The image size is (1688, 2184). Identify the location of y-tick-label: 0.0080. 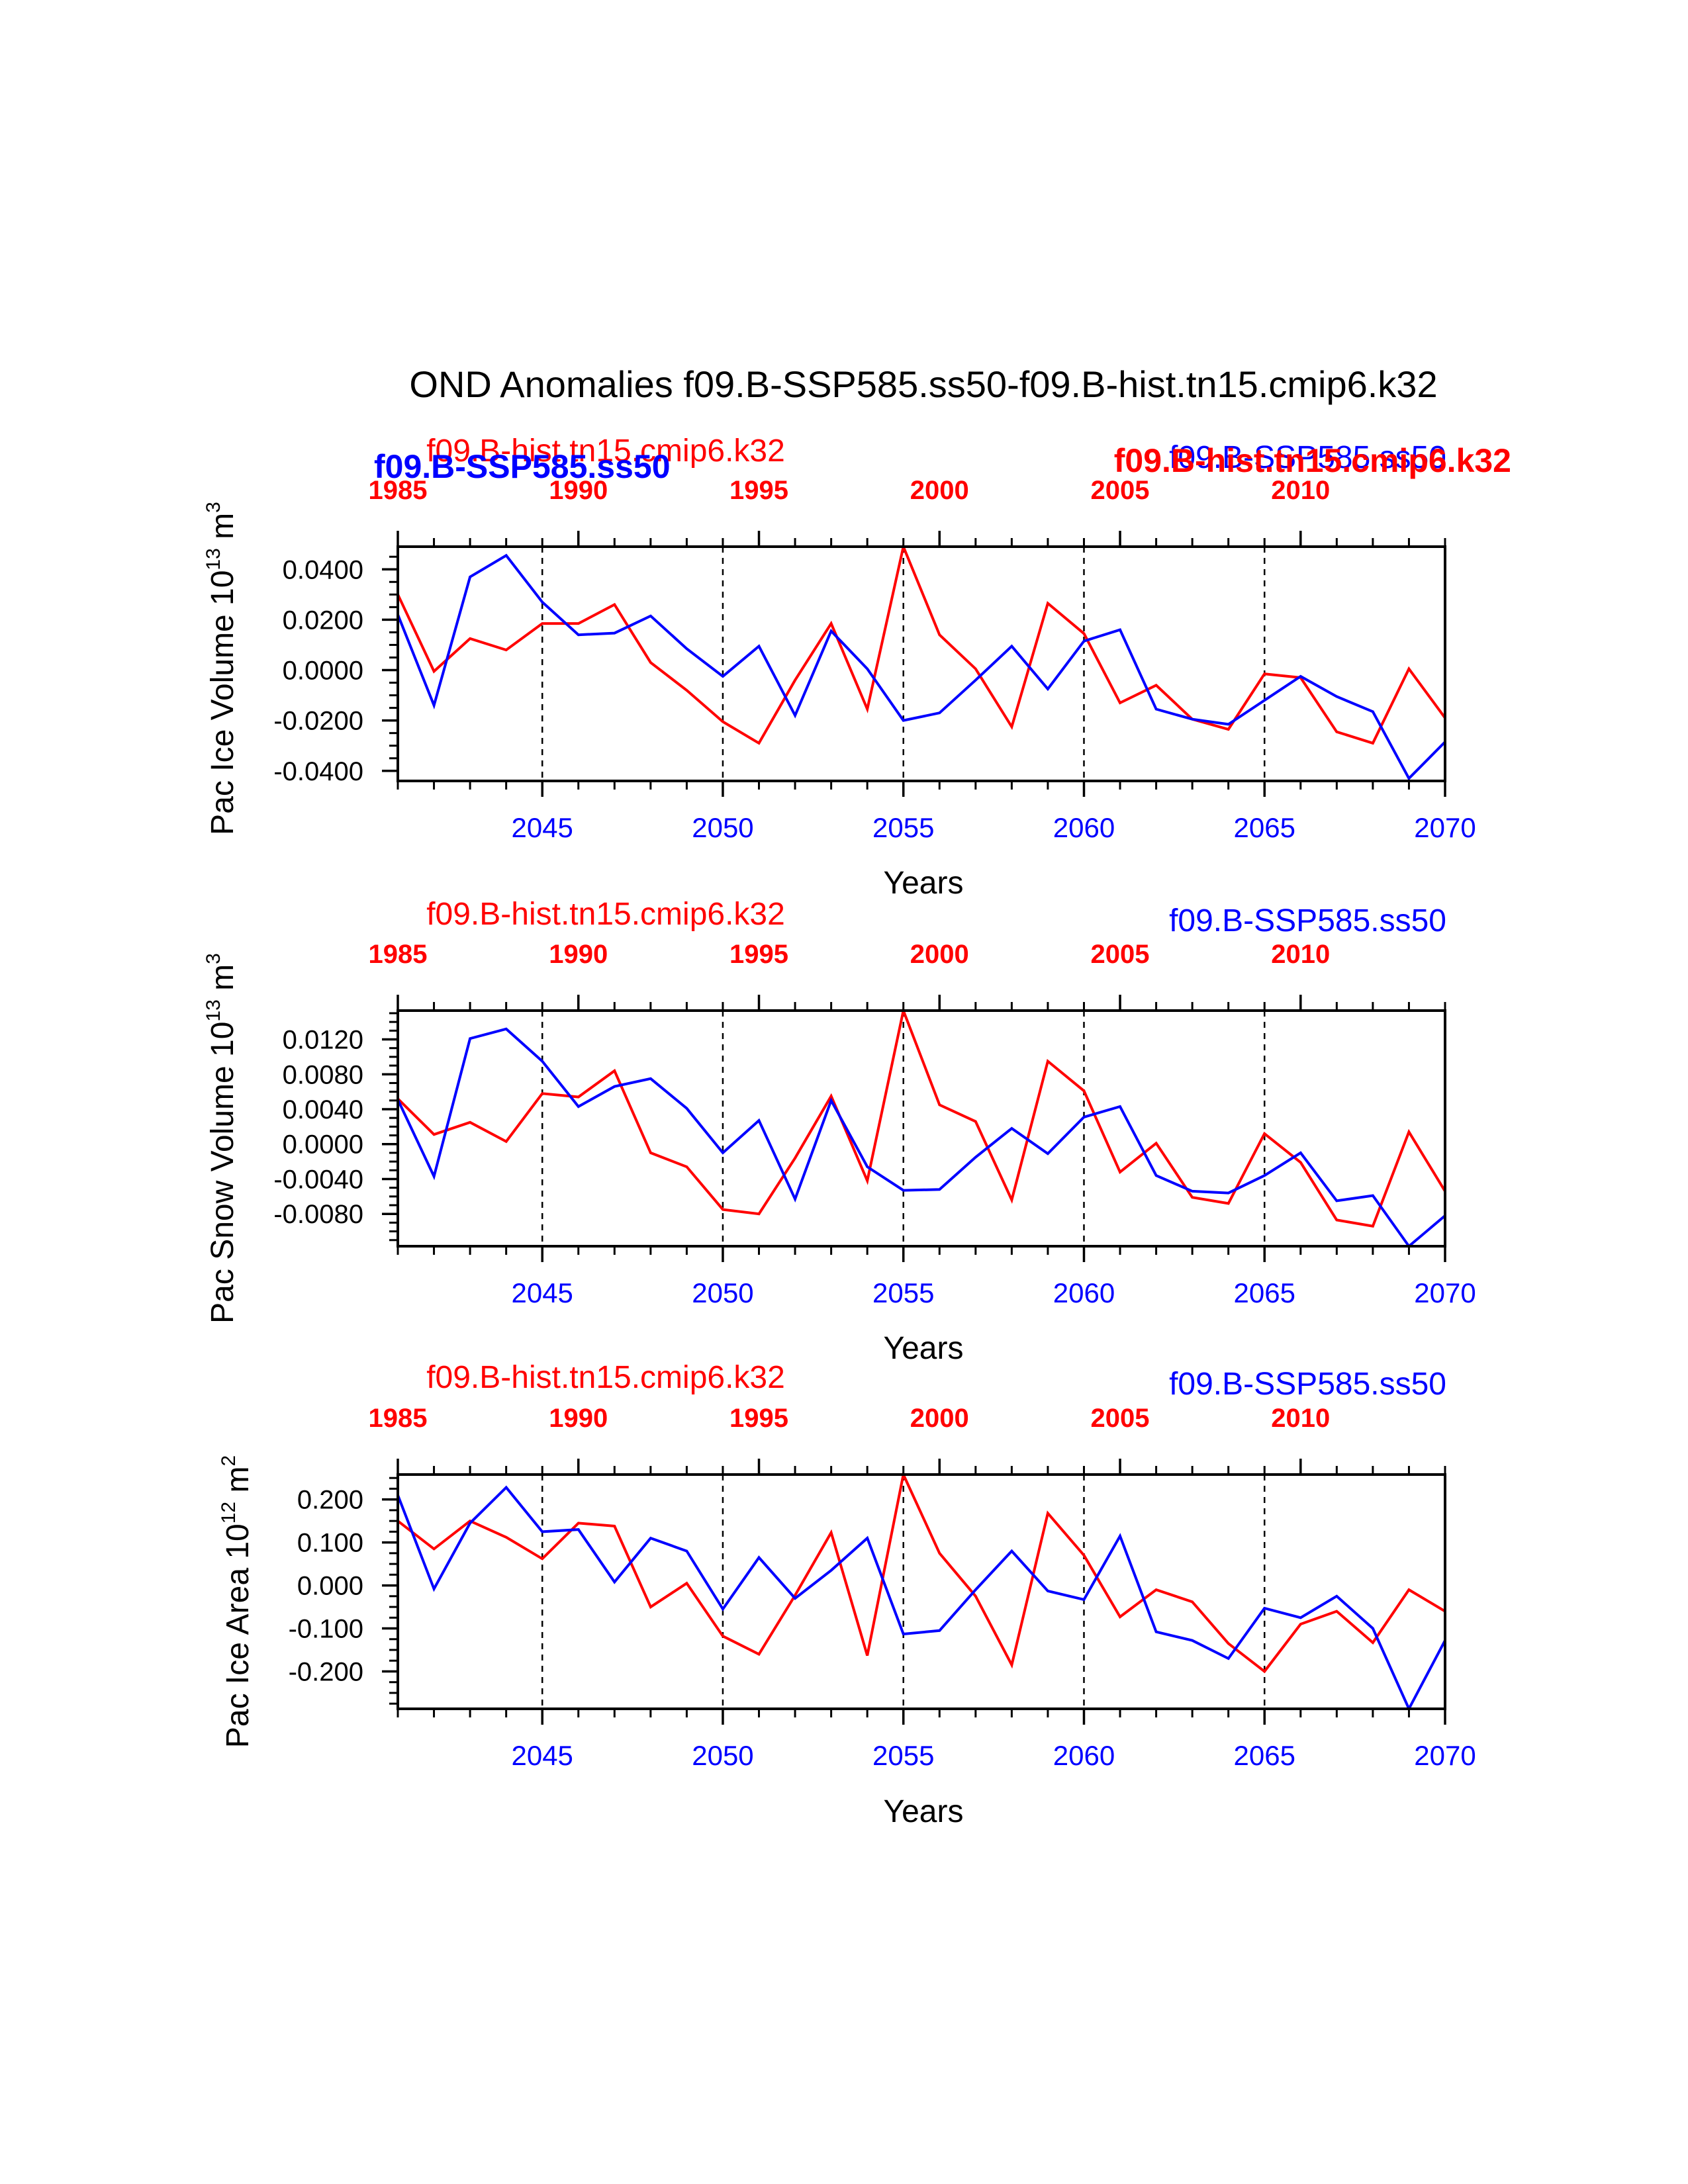
(323, 1075).